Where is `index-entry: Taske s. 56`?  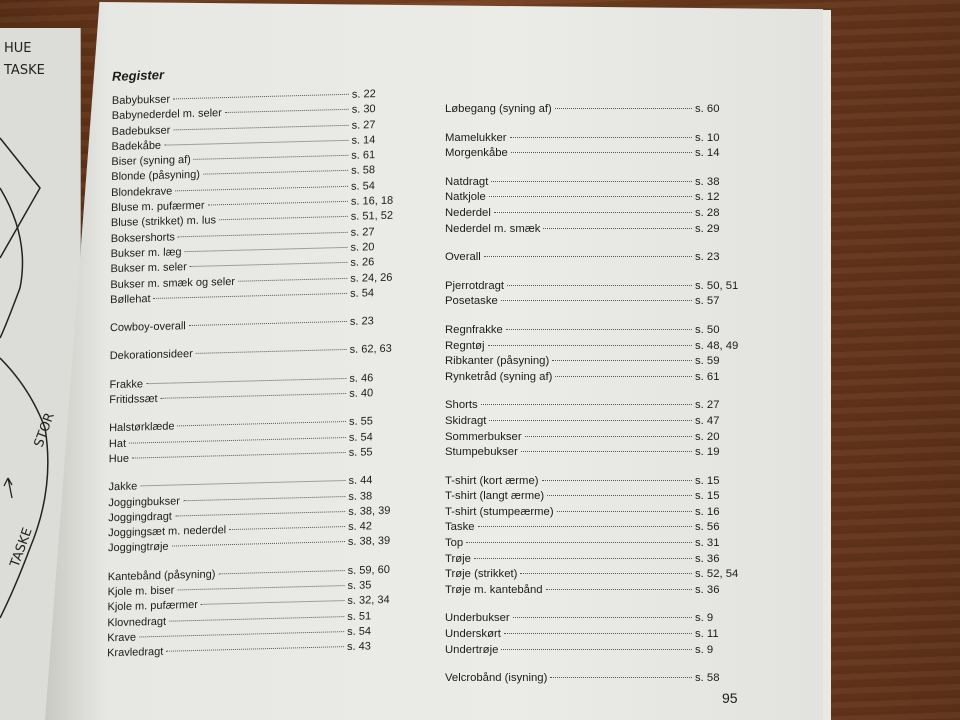 index-entry: Taske s. 56 is located at coordinates (595, 529).